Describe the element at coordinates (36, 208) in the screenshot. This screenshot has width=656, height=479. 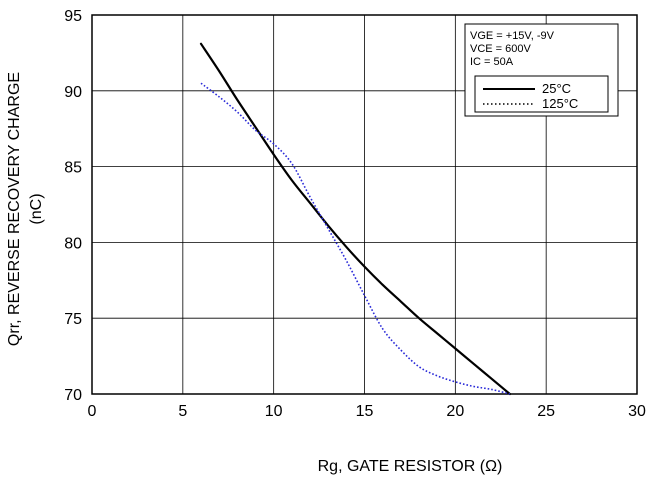
I see `y-axis-title-line2: (nC)` at that location.